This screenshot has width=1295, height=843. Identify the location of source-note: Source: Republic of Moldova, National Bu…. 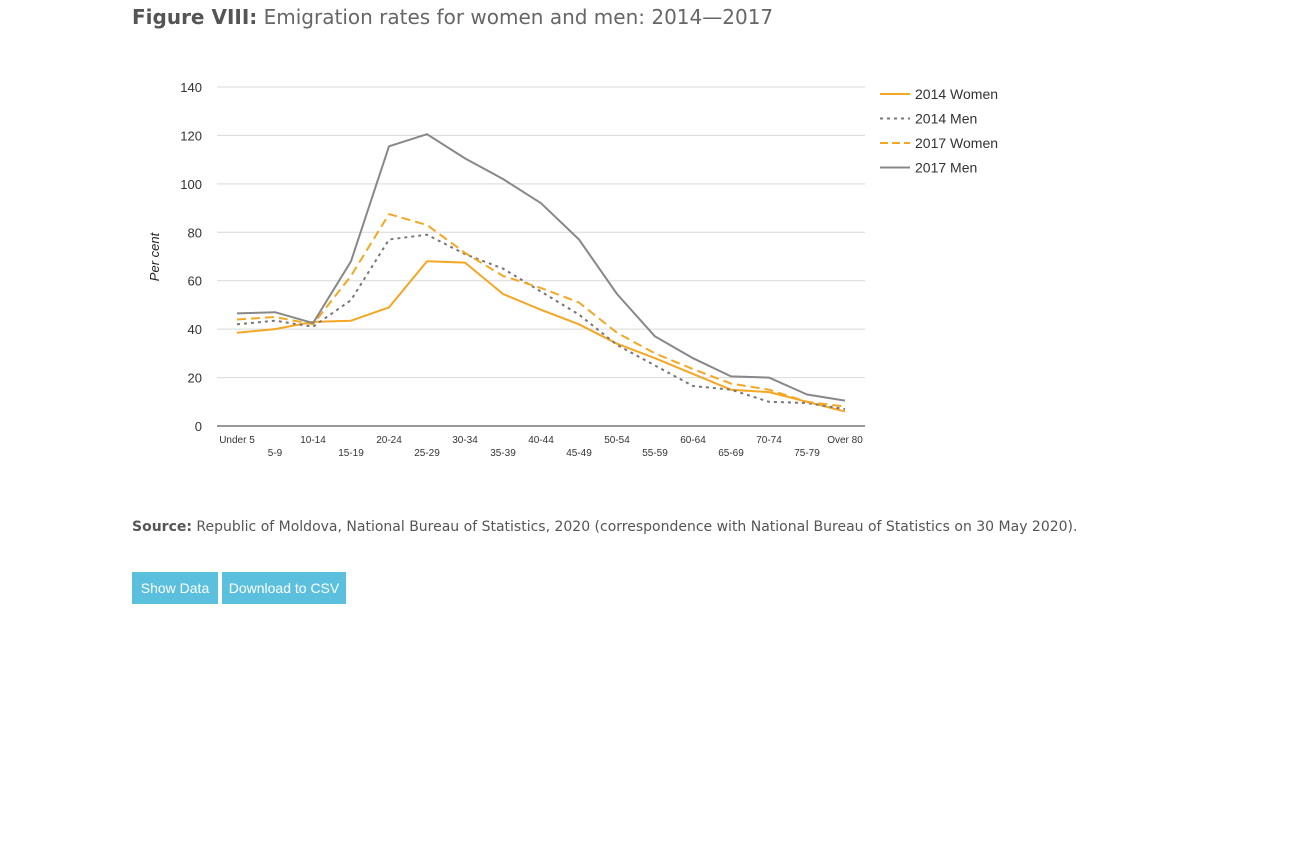
(604, 527).